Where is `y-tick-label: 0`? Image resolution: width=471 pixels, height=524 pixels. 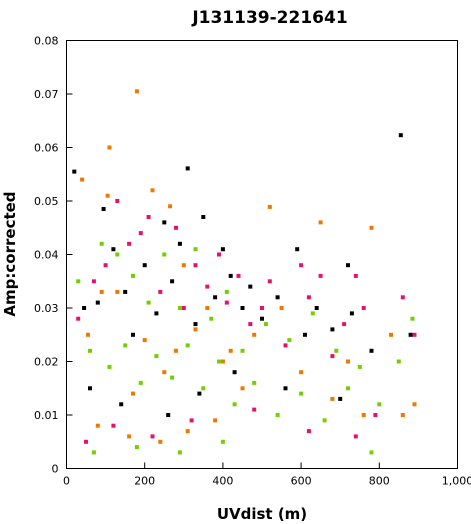 y-tick-label: 0 is located at coordinates (55, 469).